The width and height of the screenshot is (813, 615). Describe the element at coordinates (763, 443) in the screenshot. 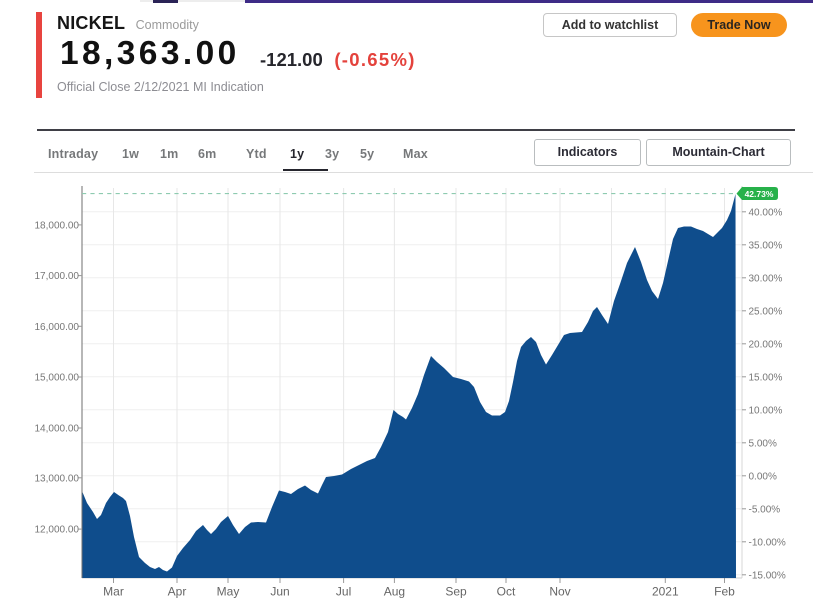

I see `svg-text: 5.00%` at that location.